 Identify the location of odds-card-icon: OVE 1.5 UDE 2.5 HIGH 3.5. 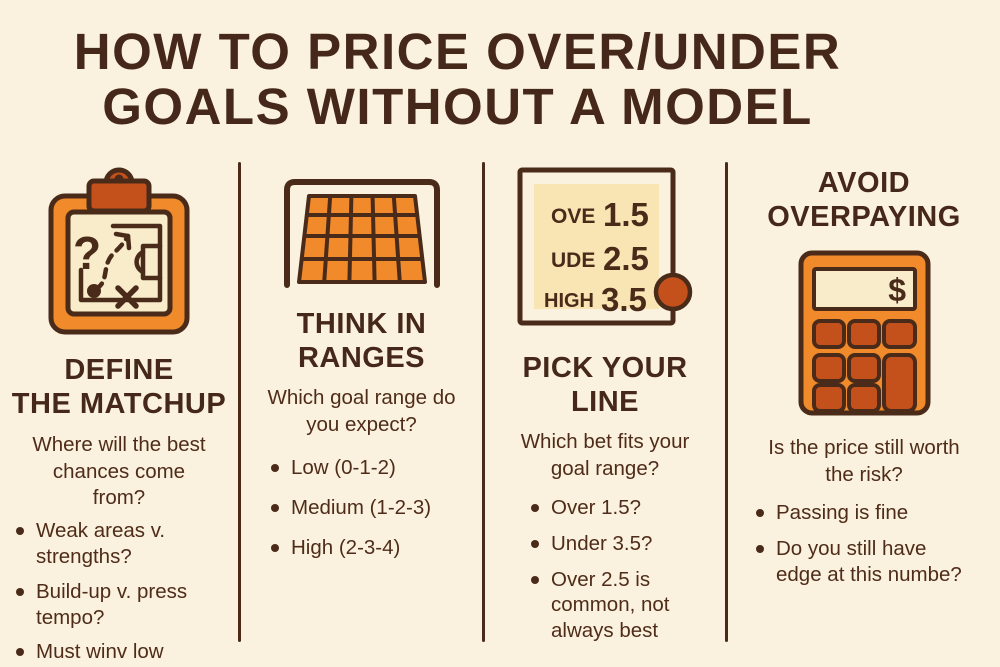
(605, 249).